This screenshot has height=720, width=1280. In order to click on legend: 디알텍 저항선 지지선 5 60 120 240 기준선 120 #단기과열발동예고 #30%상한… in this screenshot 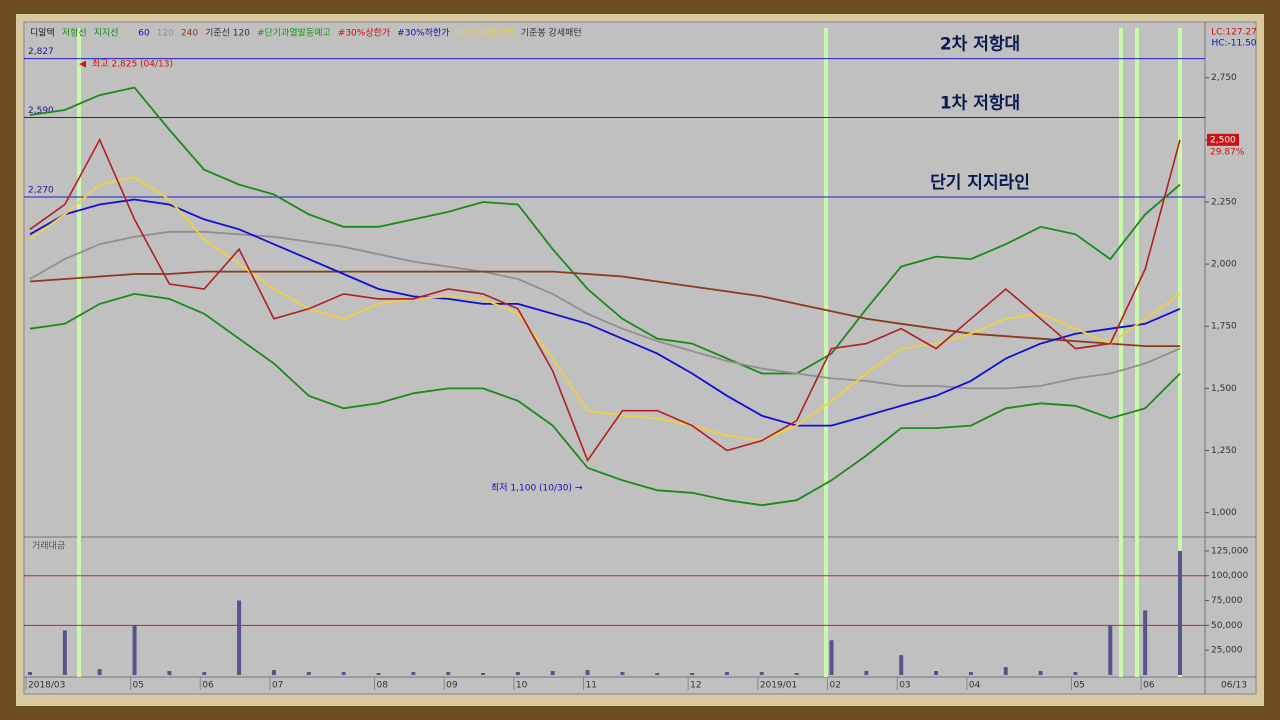, I will do `click(306, 33)`.